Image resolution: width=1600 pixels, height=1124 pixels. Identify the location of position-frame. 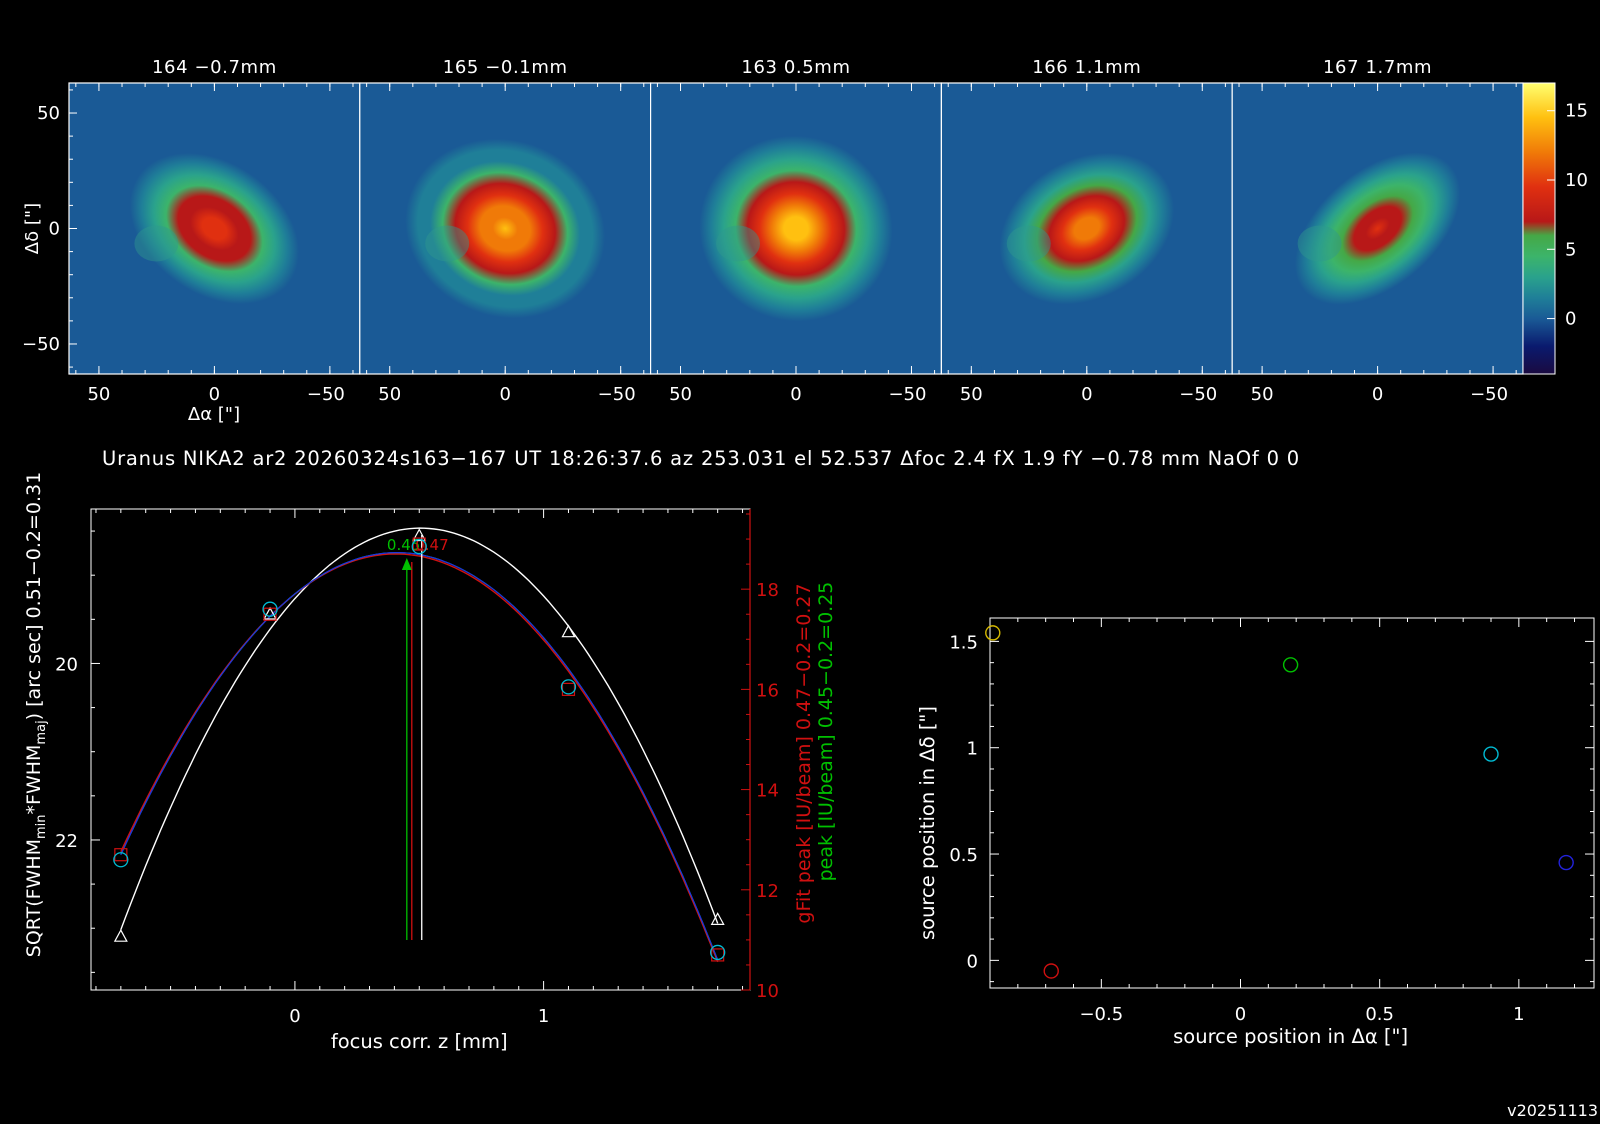
(1292, 803).